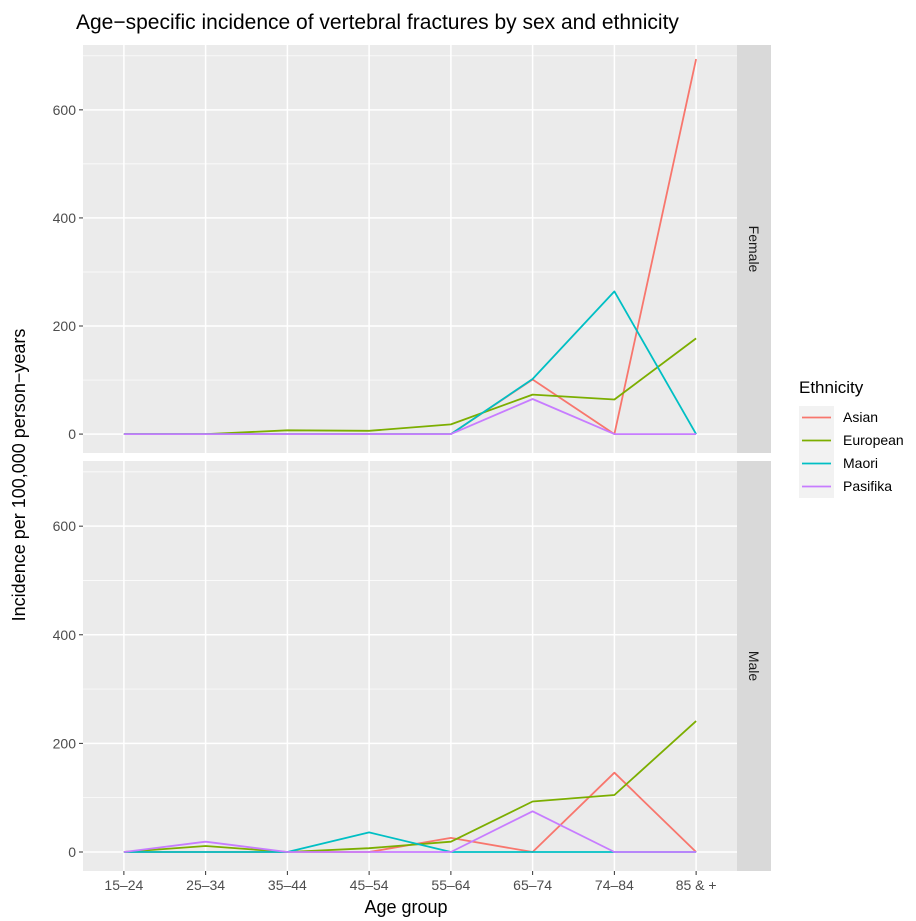 This screenshot has height=921, width=916. Describe the element at coordinates (410, 842) in the screenshot. I see `series-line-maori` at that location.